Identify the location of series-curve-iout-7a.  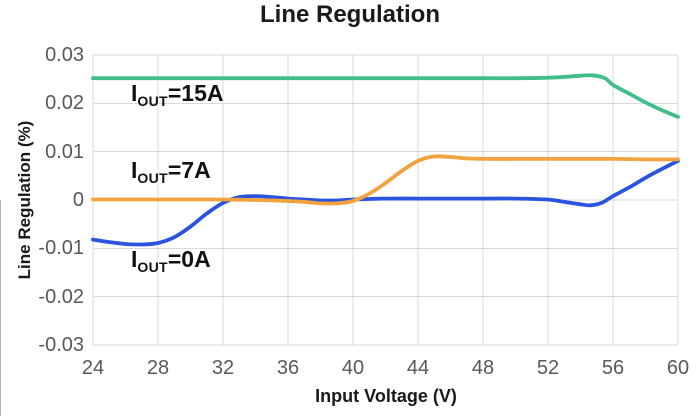
(385, 180).